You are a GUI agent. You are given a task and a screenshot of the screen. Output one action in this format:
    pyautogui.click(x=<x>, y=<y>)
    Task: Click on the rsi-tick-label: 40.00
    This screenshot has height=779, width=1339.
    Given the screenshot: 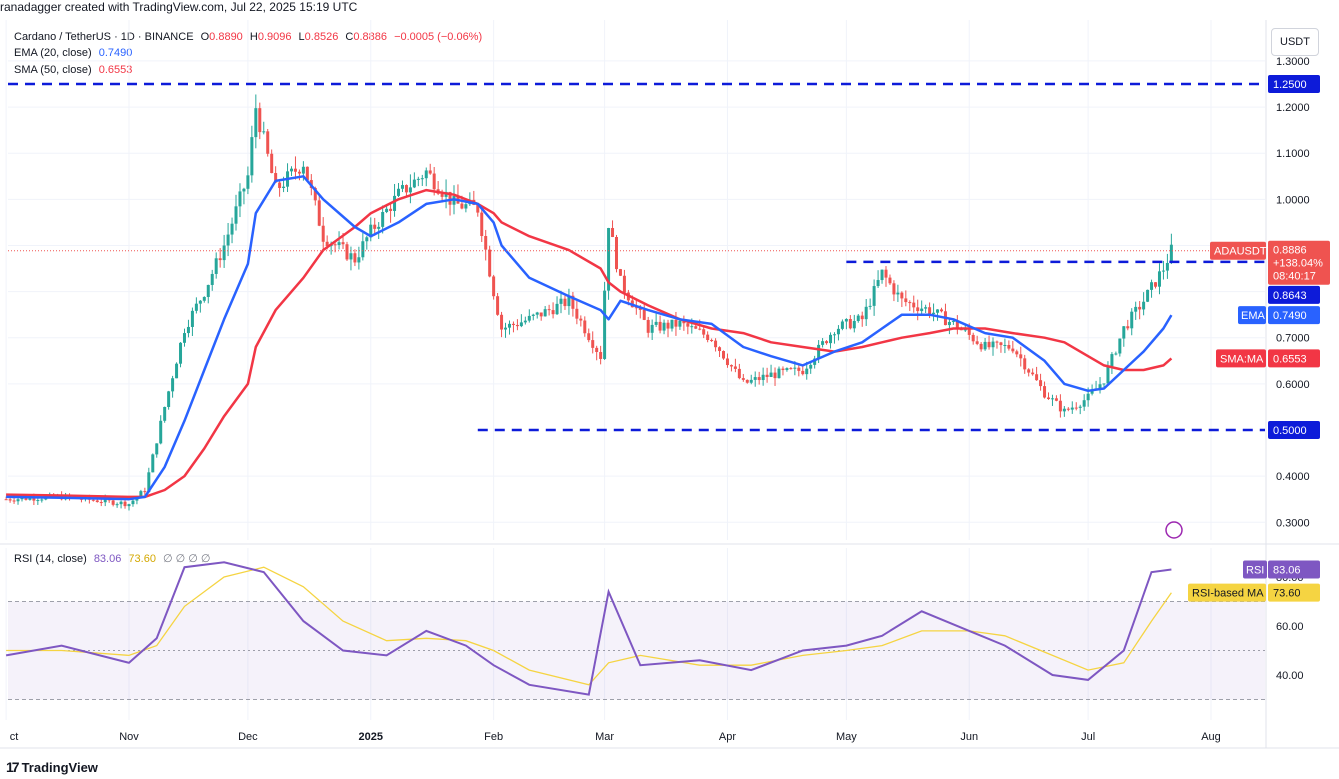 What is the action you would take?
    pyautogui.click(x=1290, y=676)
    